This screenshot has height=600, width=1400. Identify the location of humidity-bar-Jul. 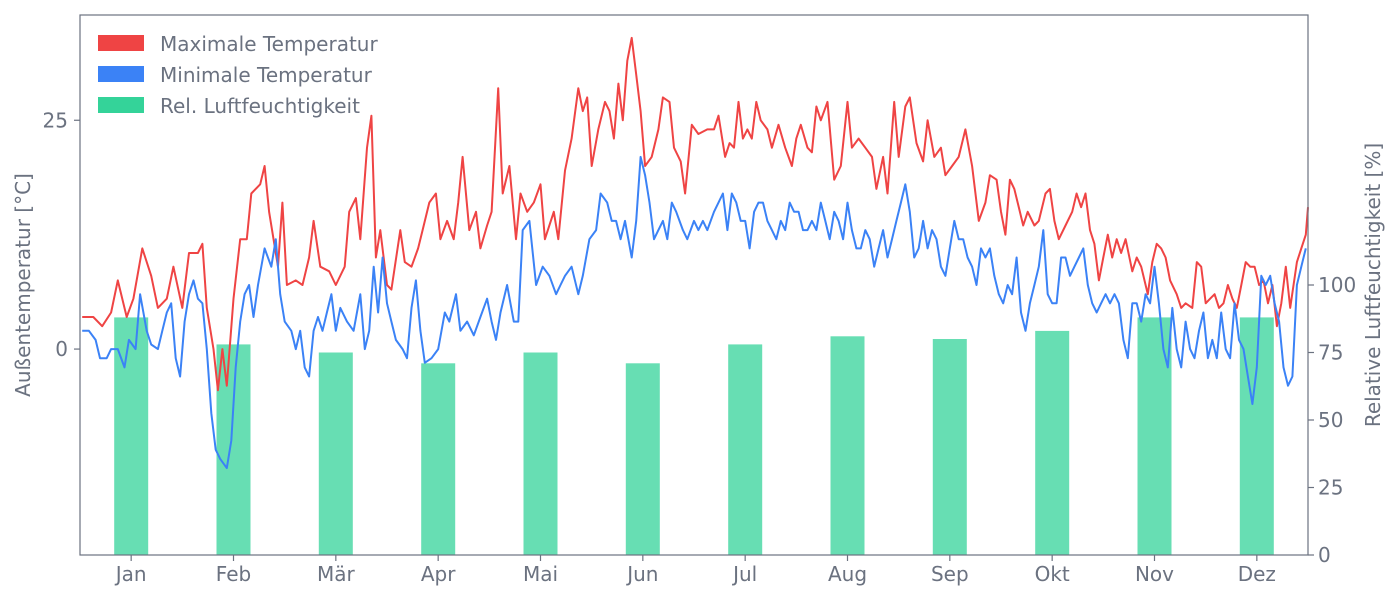
(745, 449).